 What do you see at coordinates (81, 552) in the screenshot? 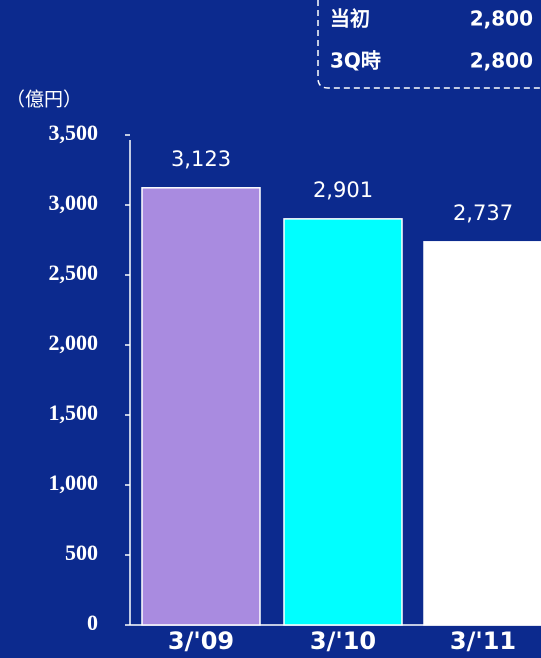
I see `y-tick-label: 500` at bounding box center [81, 552].